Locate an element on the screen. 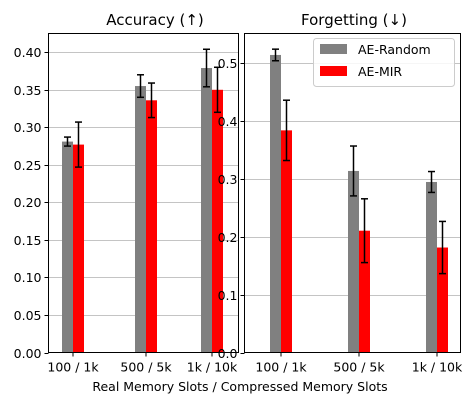  legend-box is located at coordinates (384, 62).